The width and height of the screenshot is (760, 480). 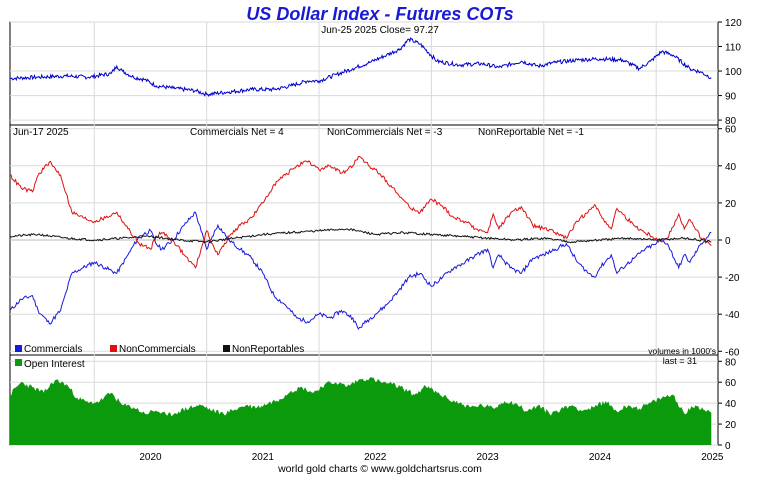 What do you see at coordinates (375, 457) in the screenshot?
I see `x-tick-label: 2022` at bounding box center [375, 457].